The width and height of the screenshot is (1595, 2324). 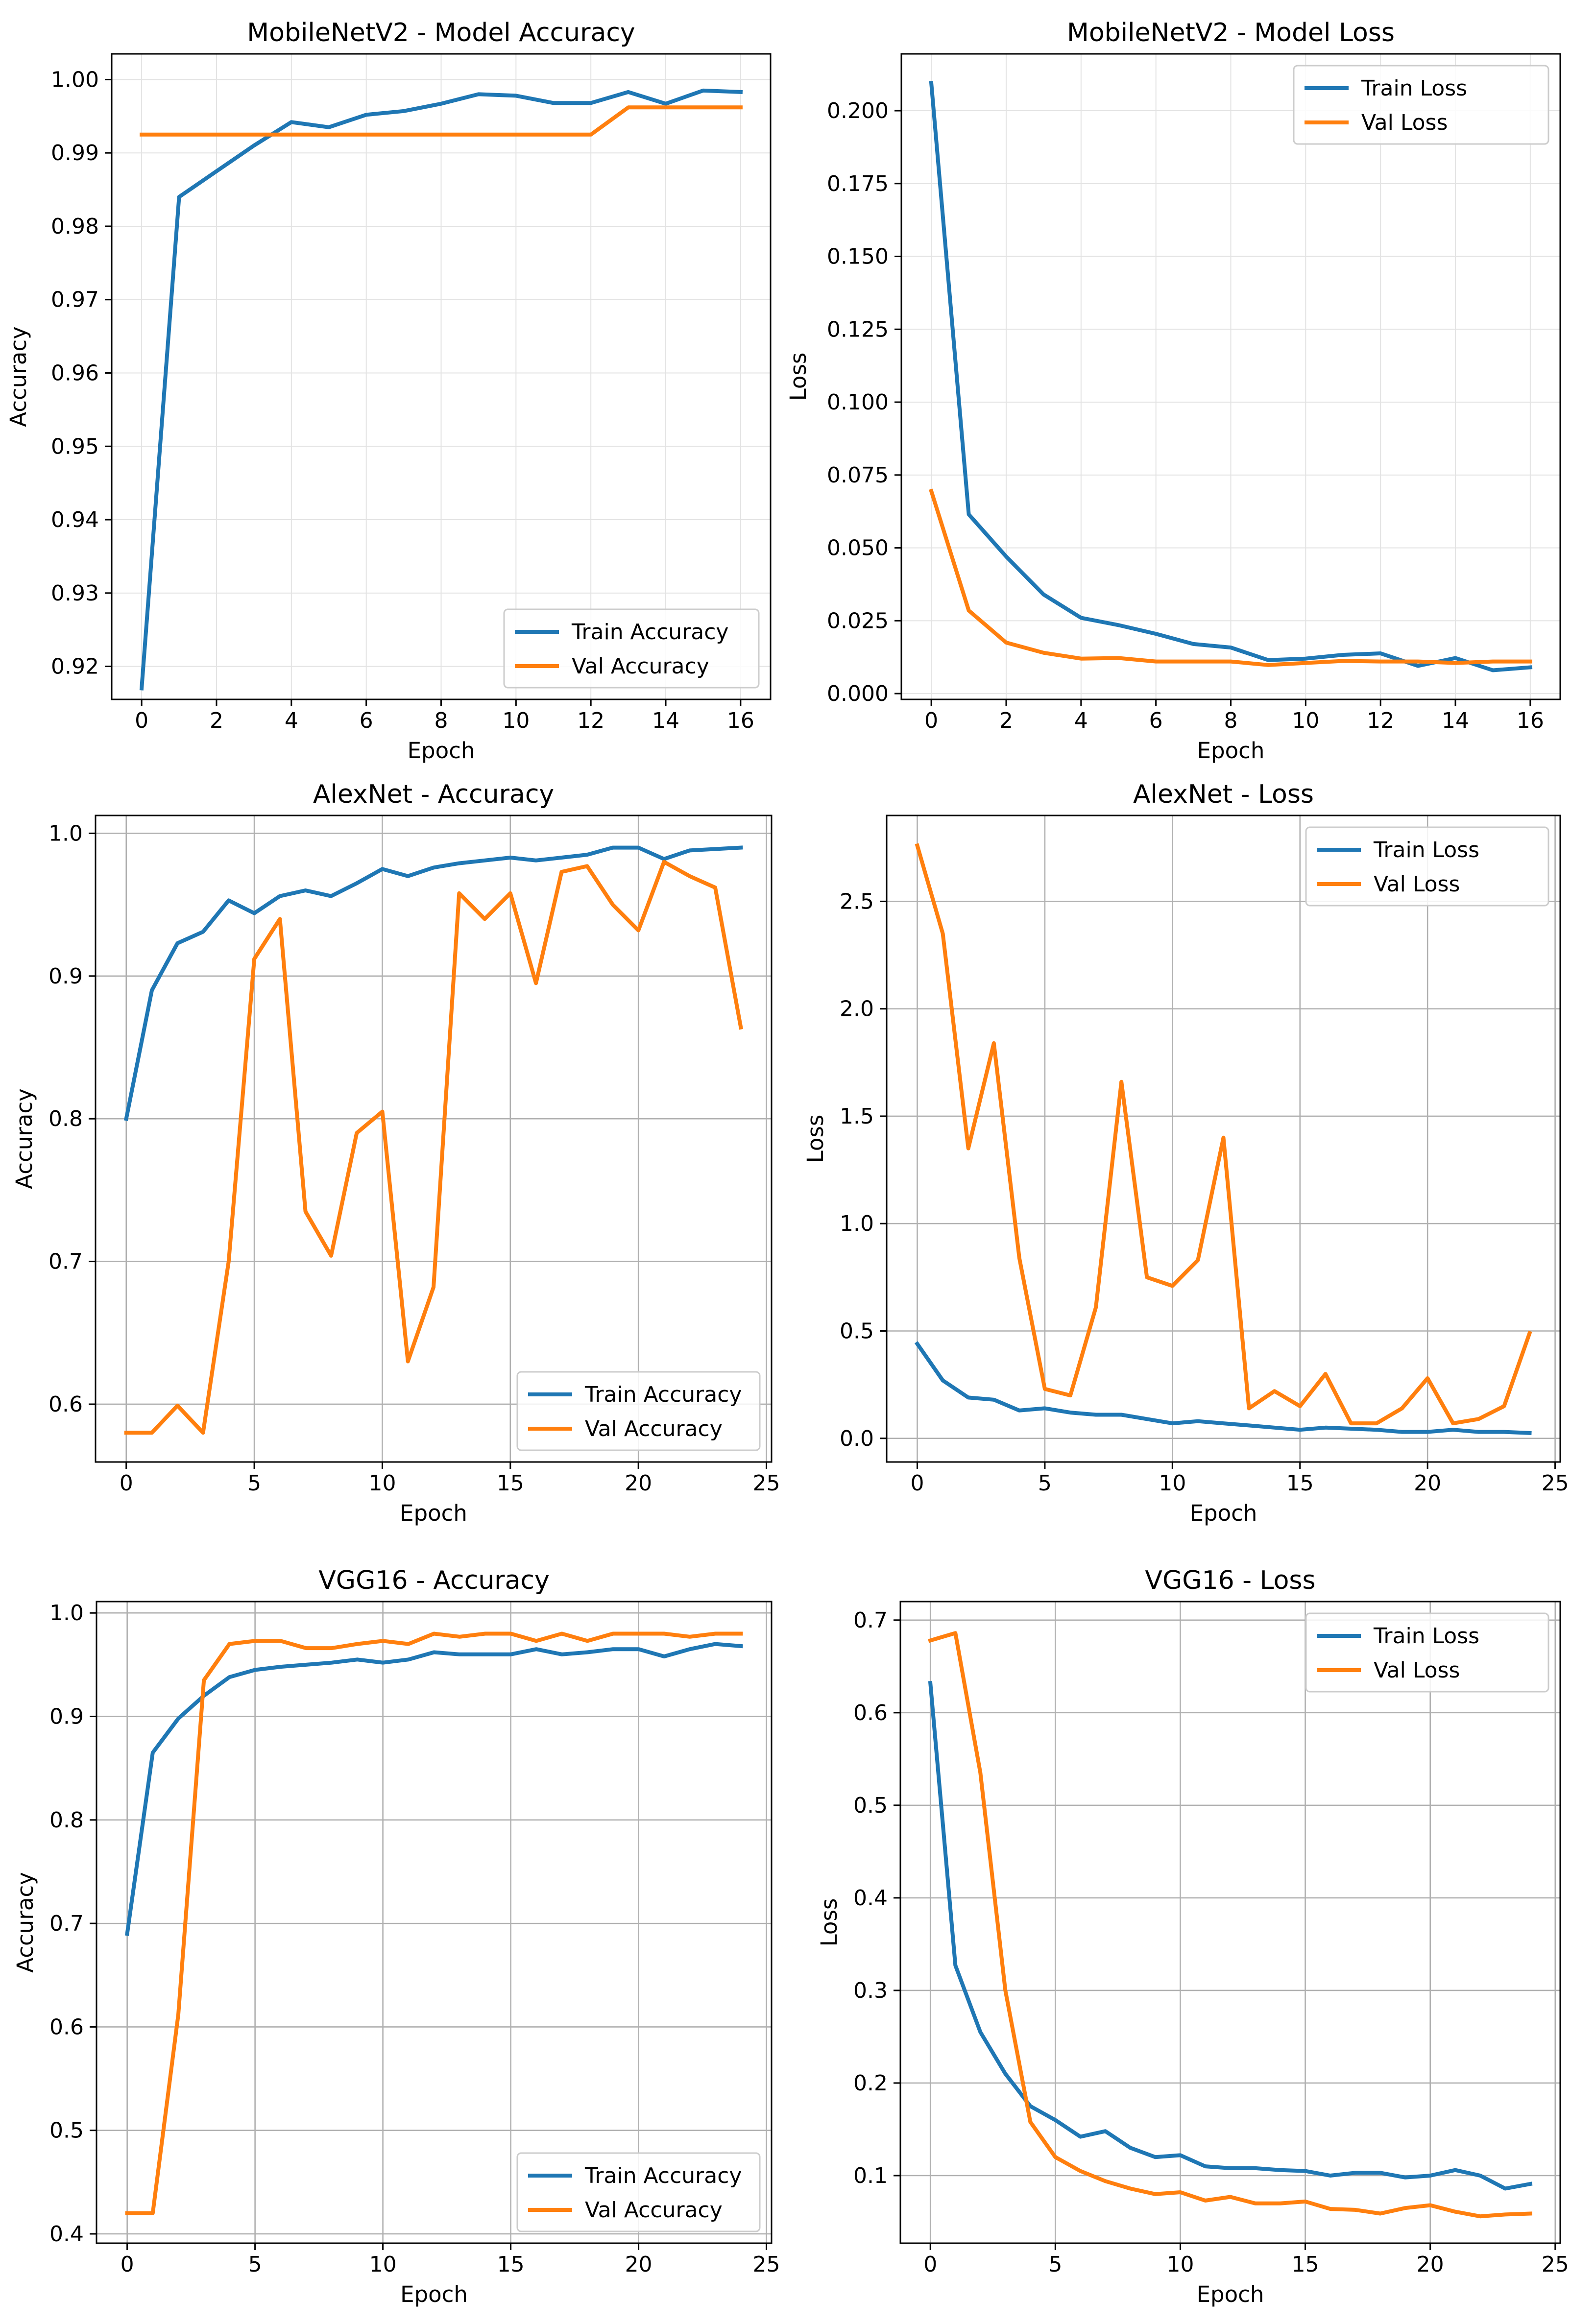 What do you see at coordinates (75, 153) in the screenshot?
I see `y-tick-label: 0.99` at bounding box center [75, 153].